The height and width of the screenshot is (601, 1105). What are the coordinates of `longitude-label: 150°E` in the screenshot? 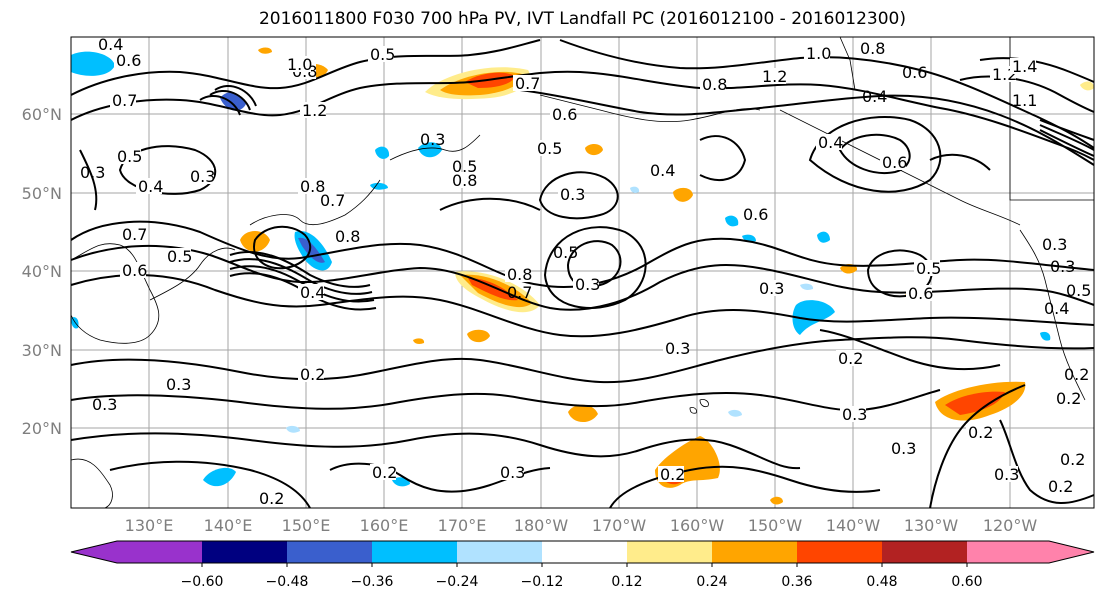 It's located at (306, 525).